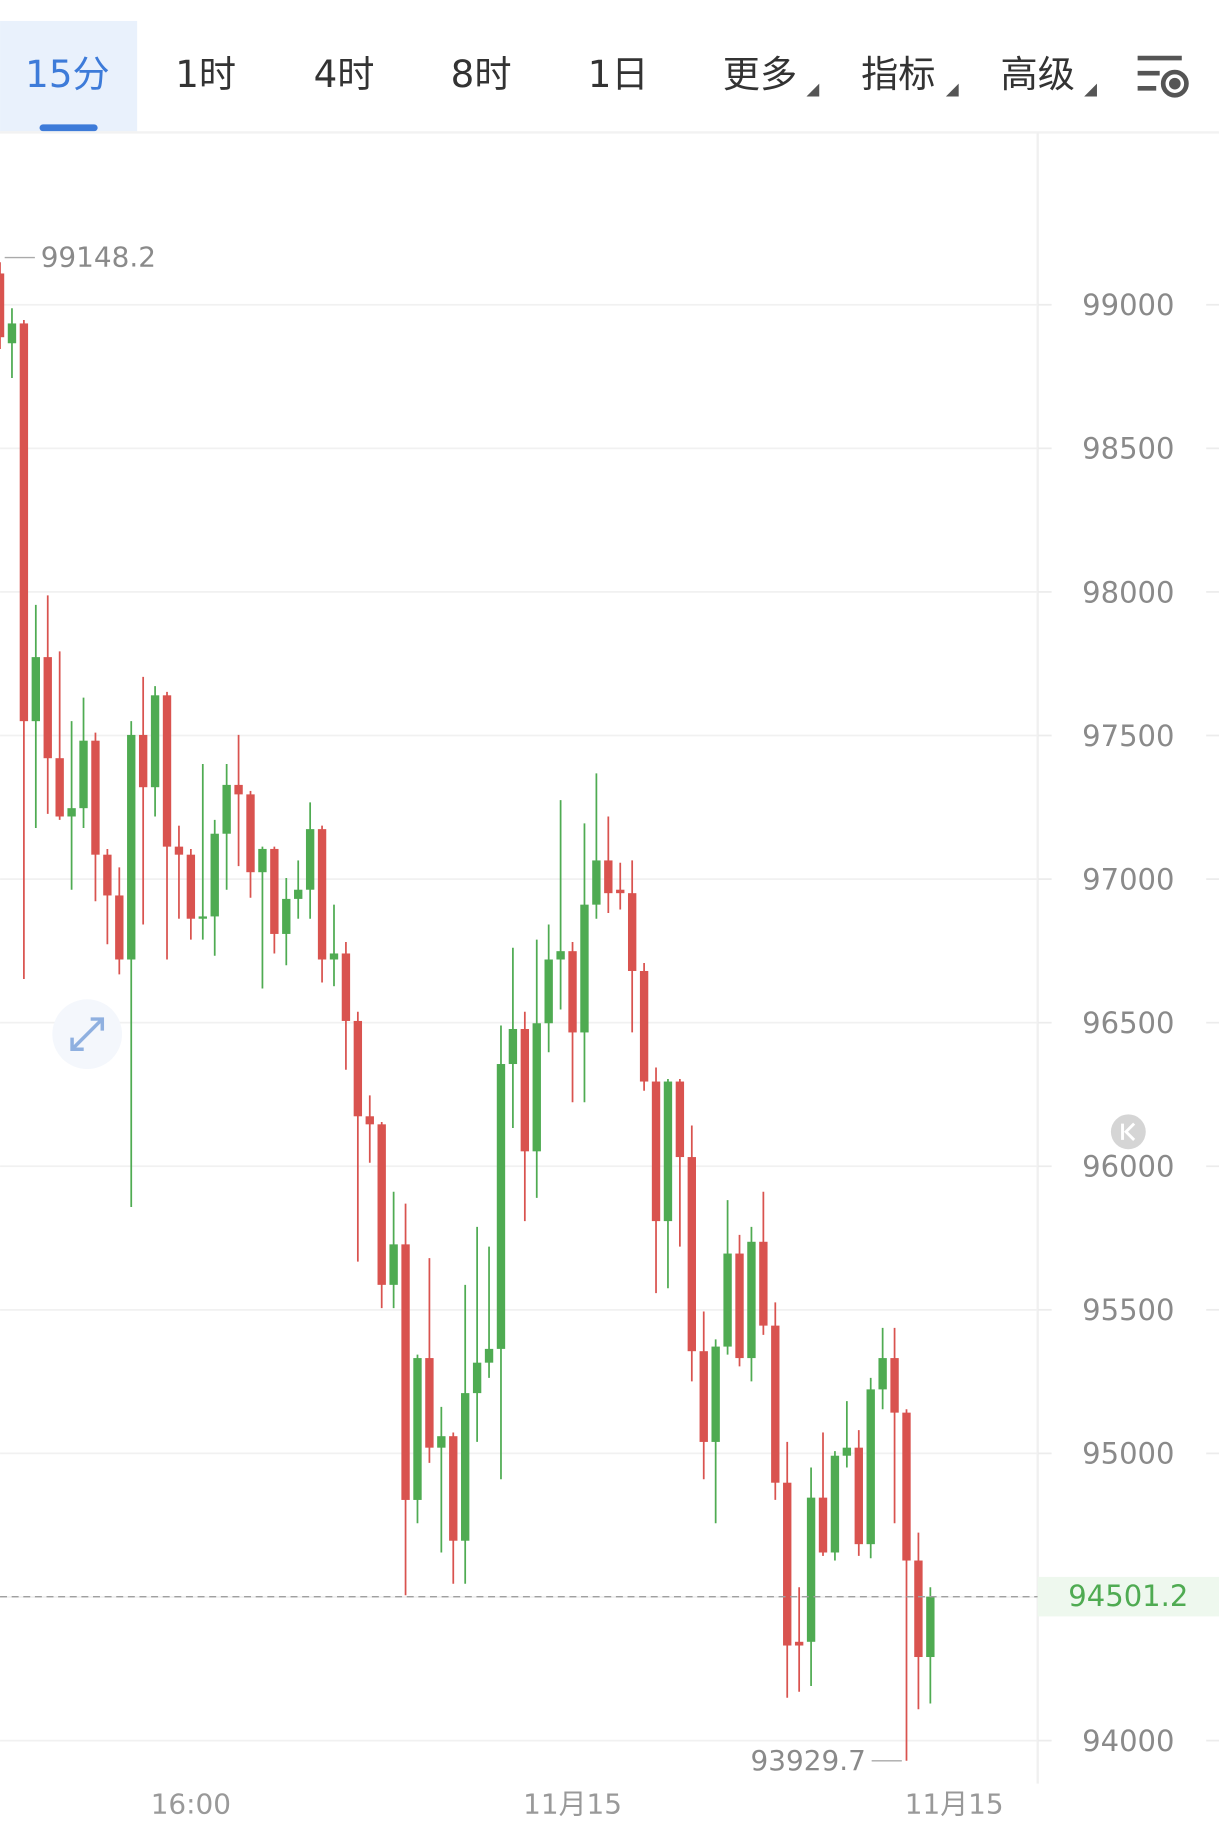 This screenshot has height=1822, width=1219. Describe the element at coordinates (68, 128) in the screenshot. I see `active-tab-indicator` at that location.